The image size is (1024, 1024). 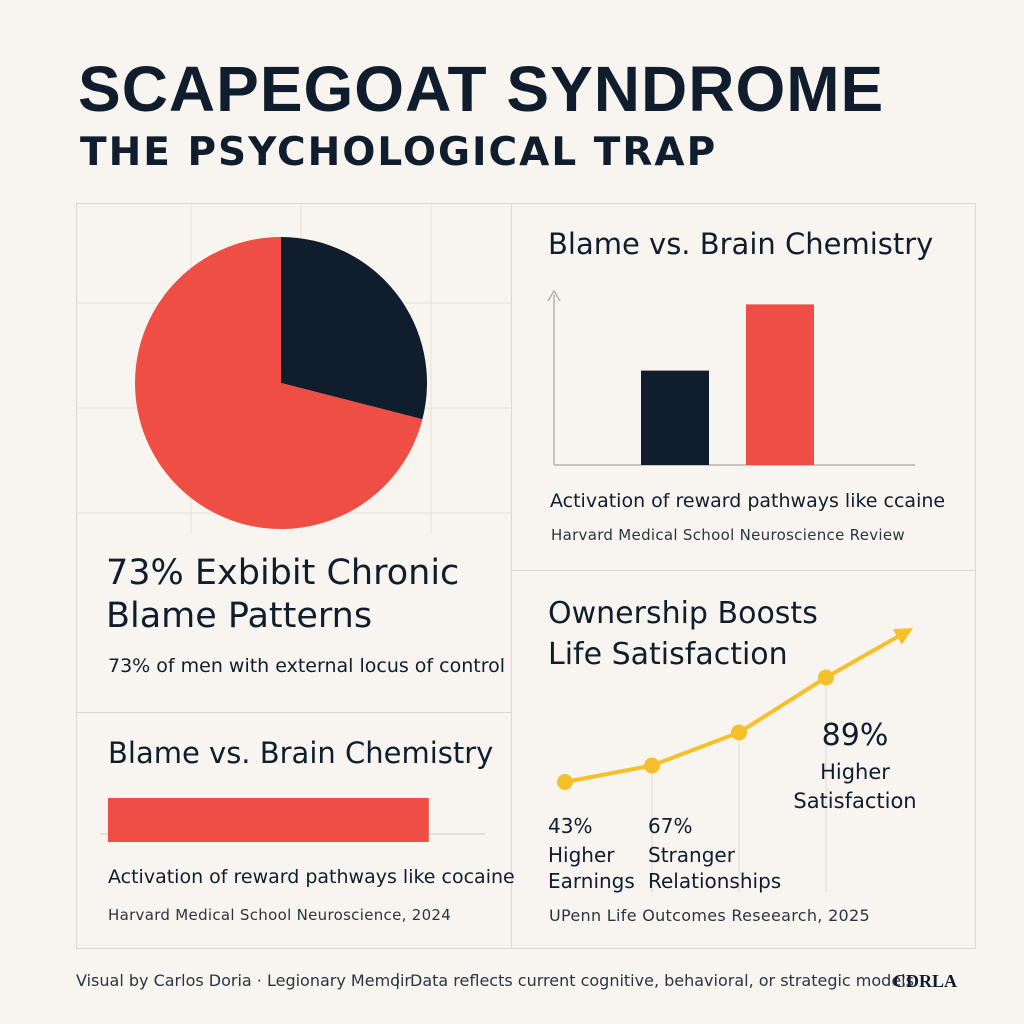 I want to click on point-value-3: 89%, so click(x=855, y=735).